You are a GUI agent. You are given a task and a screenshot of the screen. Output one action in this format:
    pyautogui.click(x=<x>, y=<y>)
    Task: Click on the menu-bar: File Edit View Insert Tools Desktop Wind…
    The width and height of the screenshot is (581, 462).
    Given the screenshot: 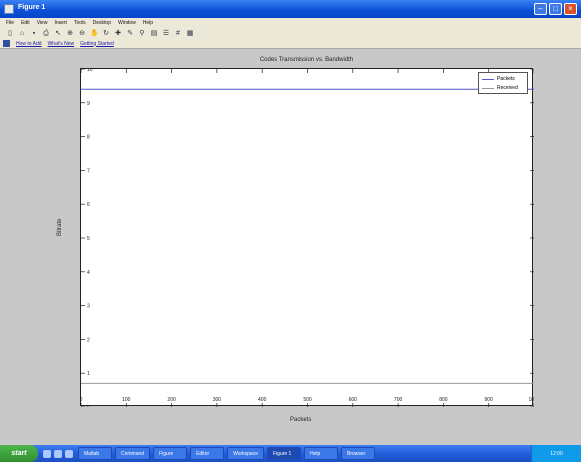 What is the action you would take?
    pyautogui.click(x=290, y=23)
    